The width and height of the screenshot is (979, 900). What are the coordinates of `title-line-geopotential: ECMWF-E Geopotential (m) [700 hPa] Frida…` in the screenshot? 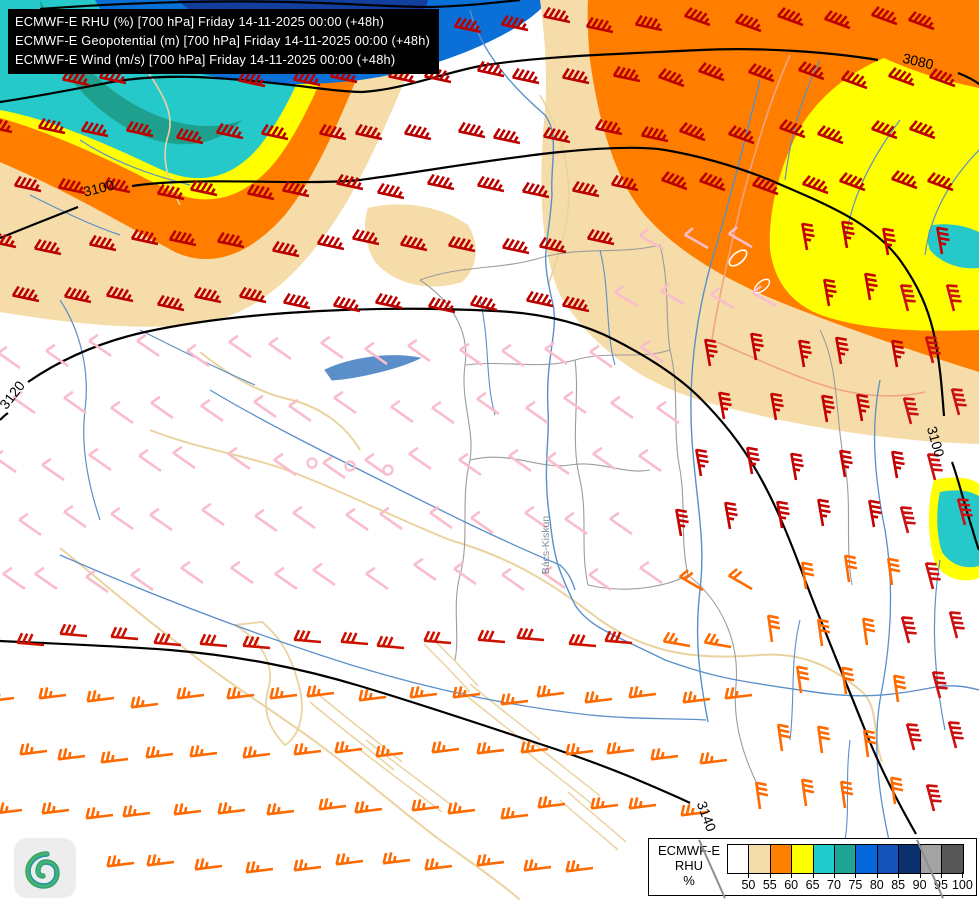 It's located at (222, 40).